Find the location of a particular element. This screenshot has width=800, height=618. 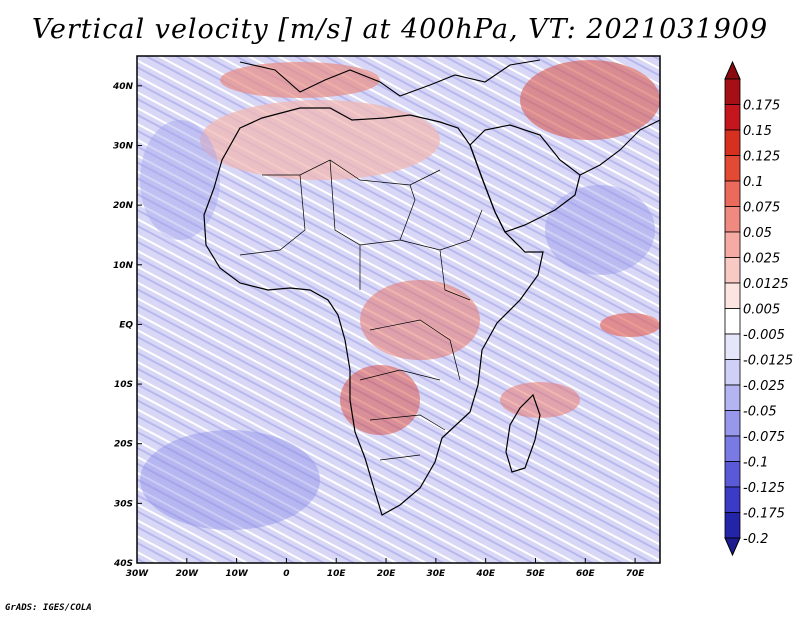

x-tick-label: 10W is located at coordinates (237, 574).